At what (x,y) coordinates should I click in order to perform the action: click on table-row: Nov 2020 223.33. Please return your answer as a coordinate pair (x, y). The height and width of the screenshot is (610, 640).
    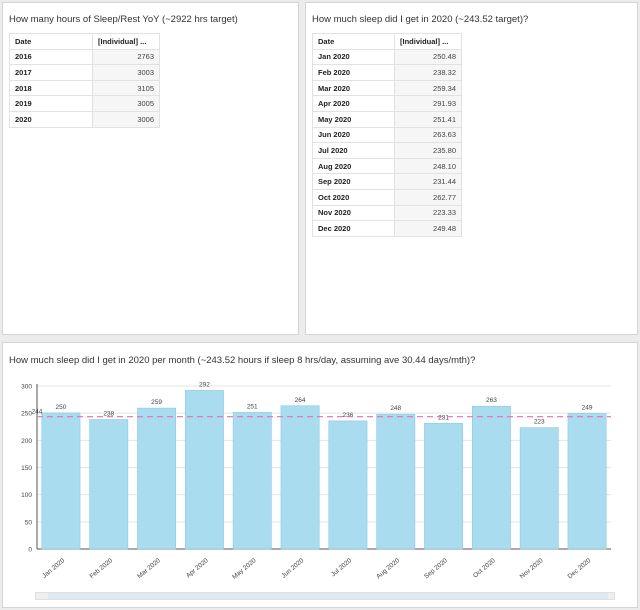
    Looking at the image, I should click on (387, 213).